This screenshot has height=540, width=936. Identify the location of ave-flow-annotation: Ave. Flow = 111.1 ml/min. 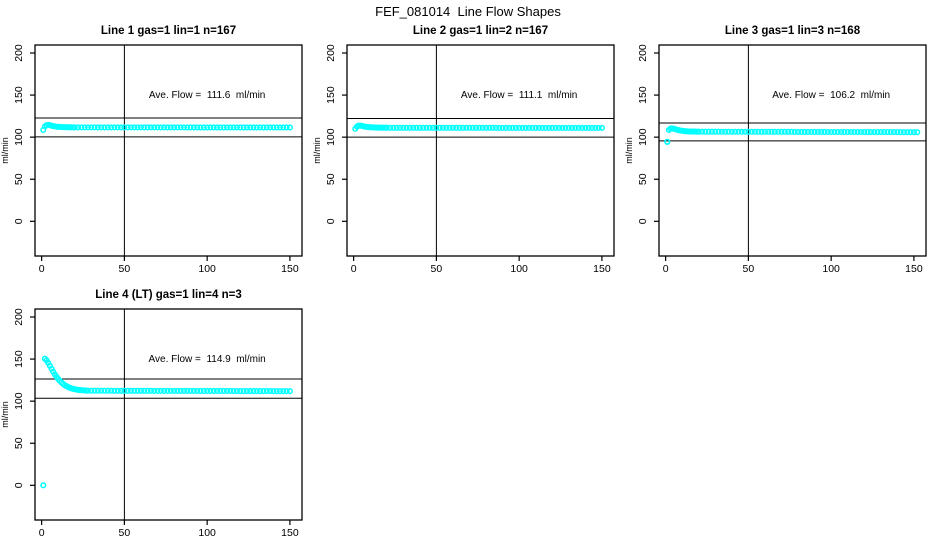
(519, 95).